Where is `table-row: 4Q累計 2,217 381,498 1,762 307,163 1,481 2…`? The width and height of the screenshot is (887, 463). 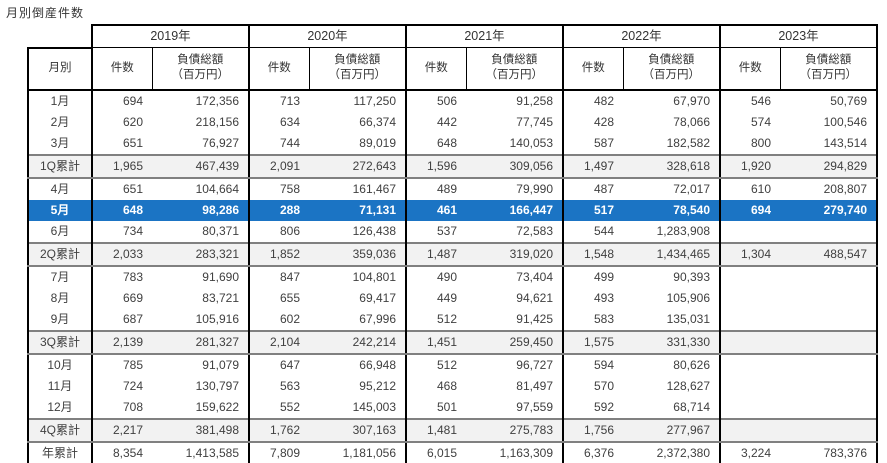
table-row: 4Q累計 2,217 381,498 1,762 307,163 1,481 2… is located at coordinates (452, 430).